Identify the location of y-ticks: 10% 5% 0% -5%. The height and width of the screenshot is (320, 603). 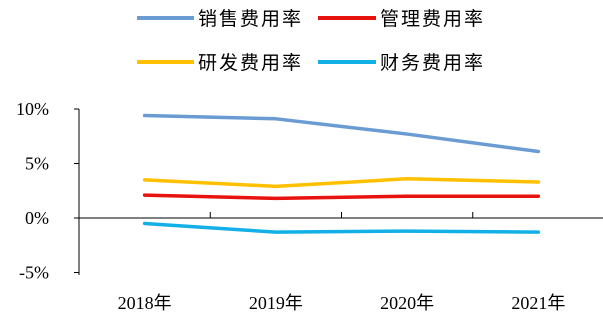
(47, 191).